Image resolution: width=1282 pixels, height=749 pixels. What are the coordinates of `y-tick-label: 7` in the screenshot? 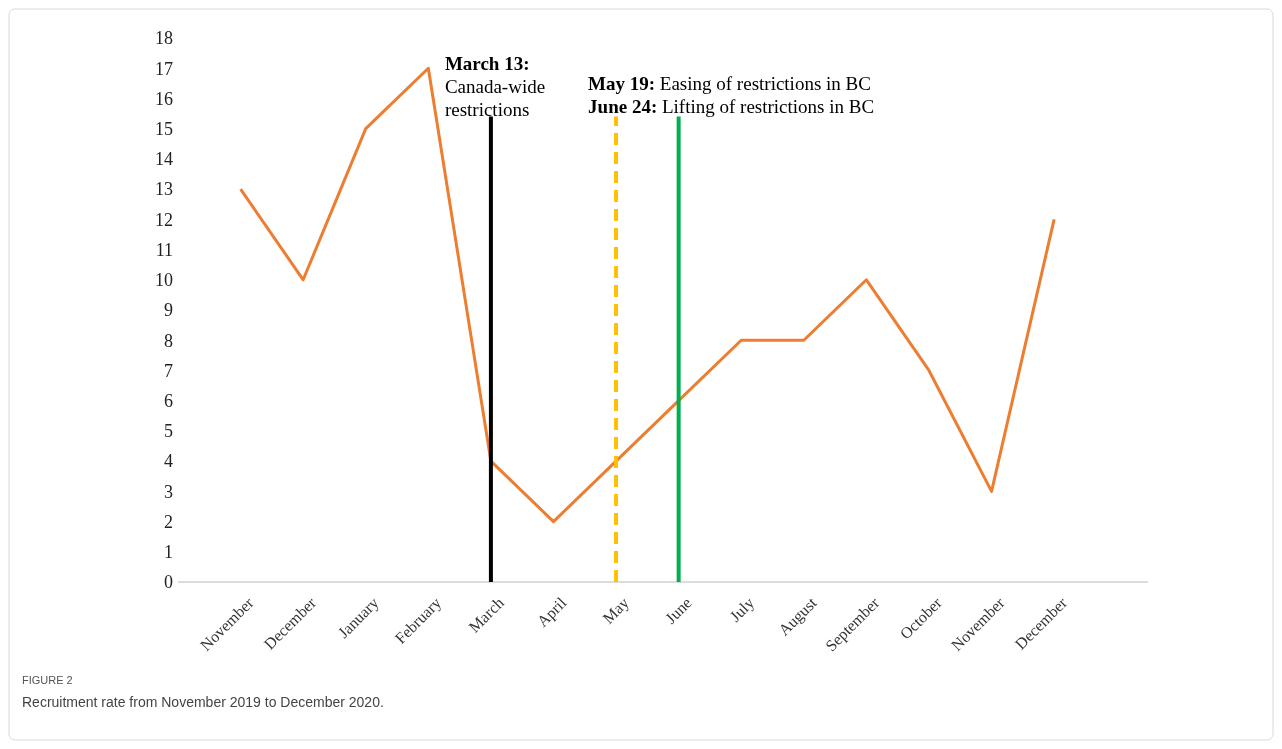 It's located at (168, 370).